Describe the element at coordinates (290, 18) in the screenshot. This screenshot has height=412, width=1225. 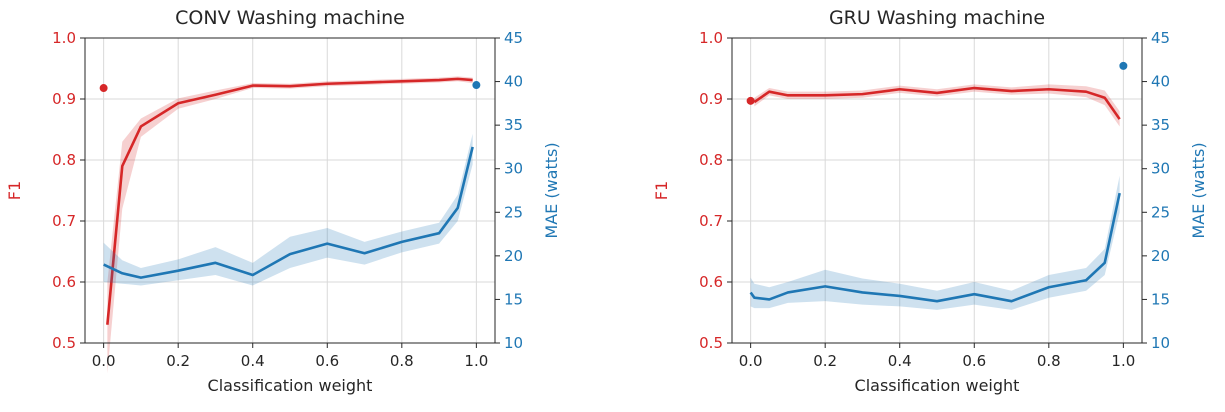
I see `chart-title: CONV Washing machine` at that location.